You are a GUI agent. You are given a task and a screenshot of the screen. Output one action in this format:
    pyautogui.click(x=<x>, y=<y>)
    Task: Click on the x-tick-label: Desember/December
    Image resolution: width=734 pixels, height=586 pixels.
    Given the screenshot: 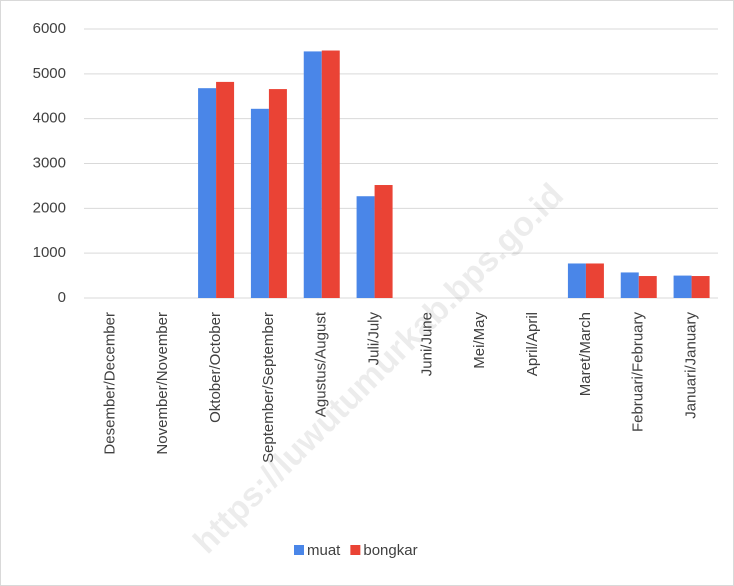 What is the action you would take?
    pyautogui.click(x=109, y=383)
    